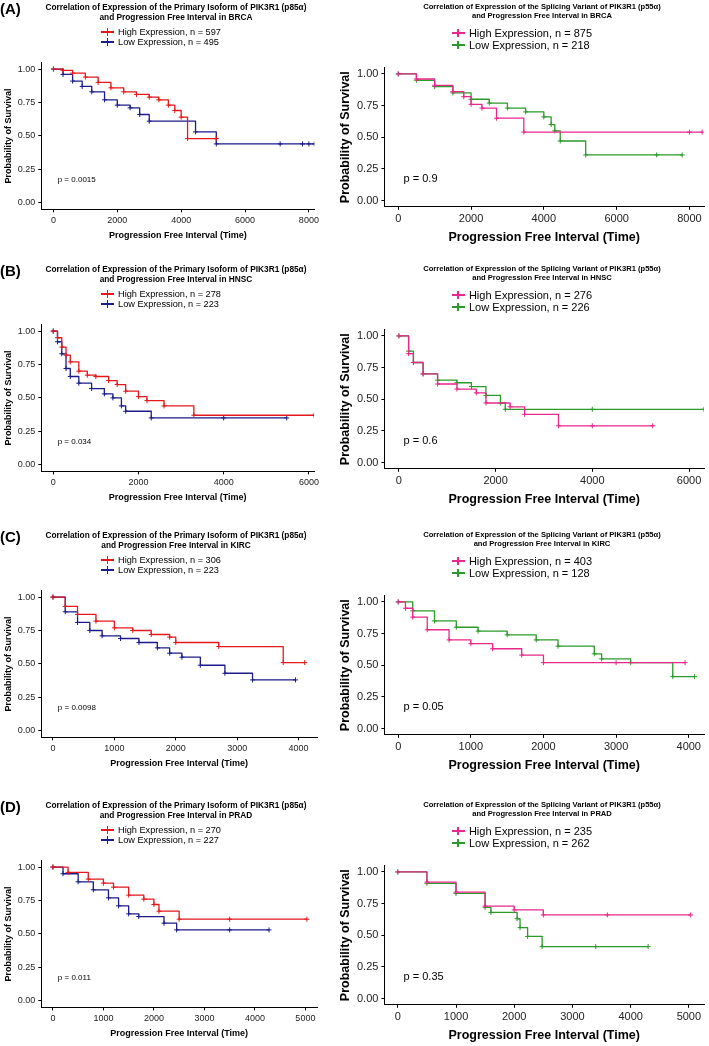 Image resolution: width=709 pixels, height=1046 pixels. I want to click on annotation: p = 0.0098, so click(77, 708).